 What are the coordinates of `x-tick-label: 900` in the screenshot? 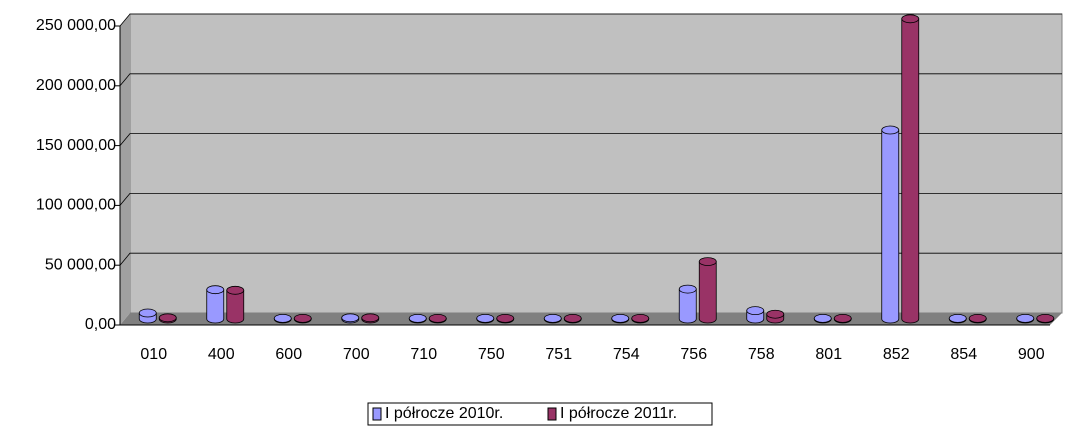 It's located at (1031, 354).